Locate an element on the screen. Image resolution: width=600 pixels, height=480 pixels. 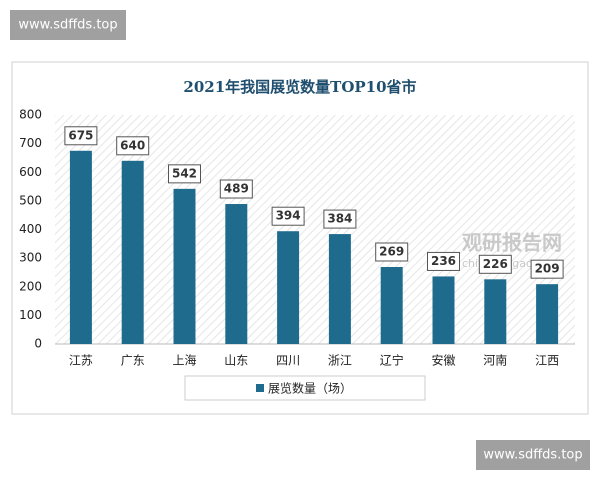
y-tick-label: 200 is located at coordinates (30, 286).